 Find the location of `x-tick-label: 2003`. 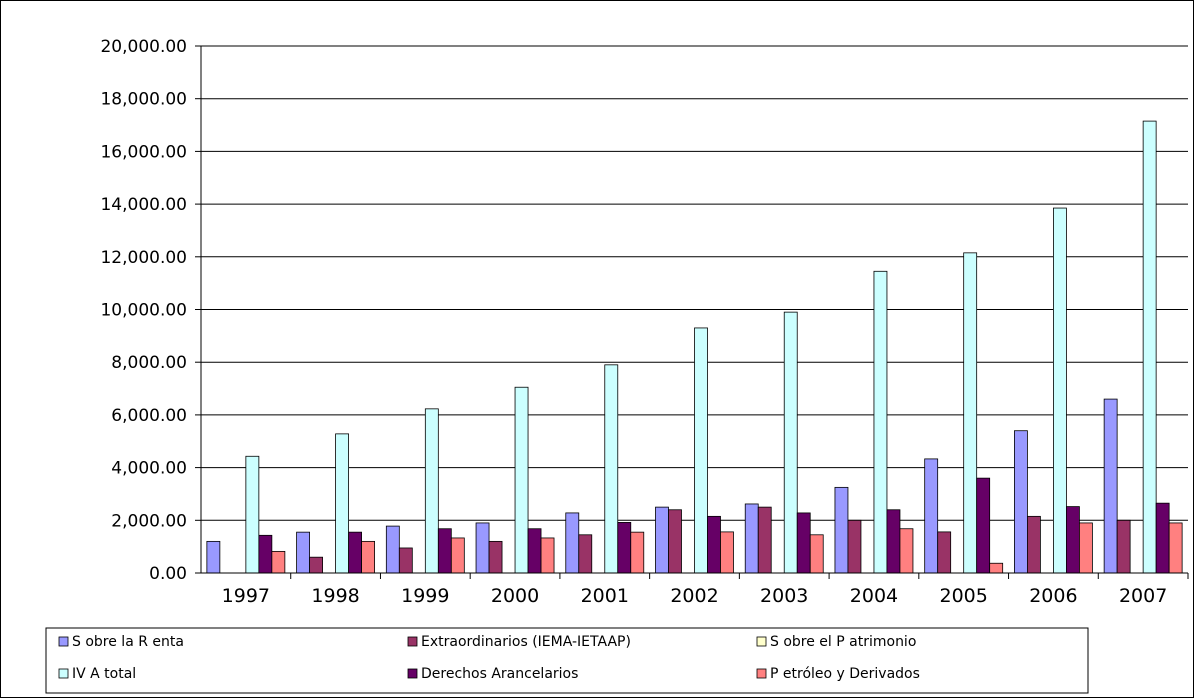

x-tick-label: 2003 is located at coordinates (784, 596).